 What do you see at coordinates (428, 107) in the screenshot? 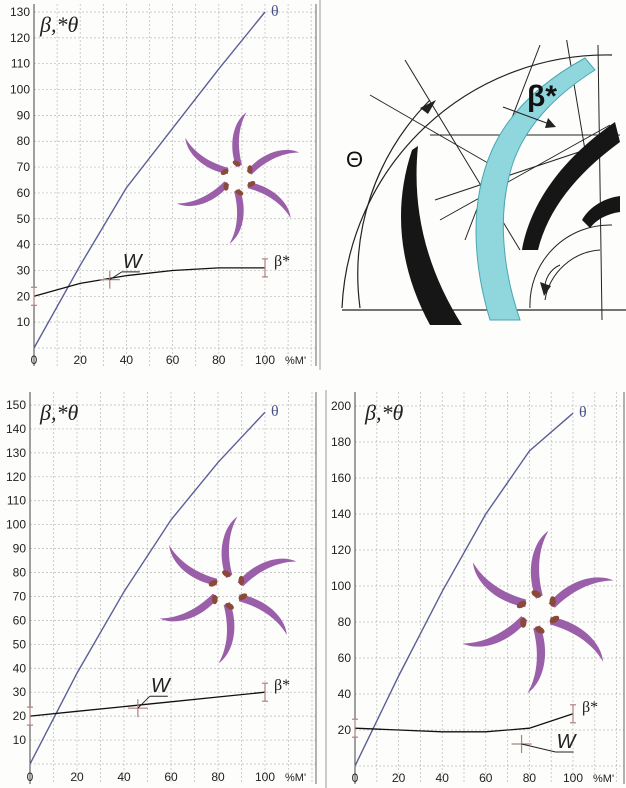
I see `theta-arrow` at bounding box center [428, 107].